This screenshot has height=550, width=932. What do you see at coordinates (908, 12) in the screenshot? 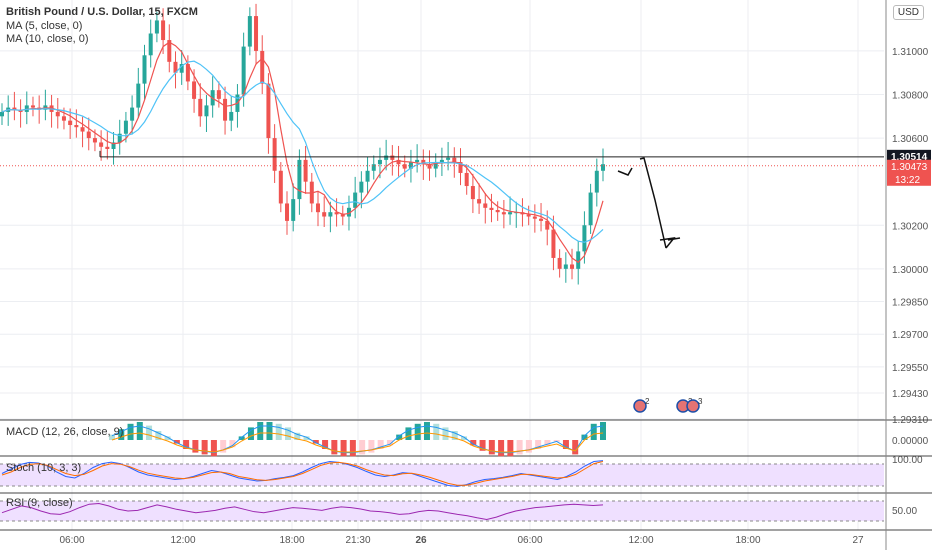
I see `currency-button: USD` at bounding box center [908, 12].